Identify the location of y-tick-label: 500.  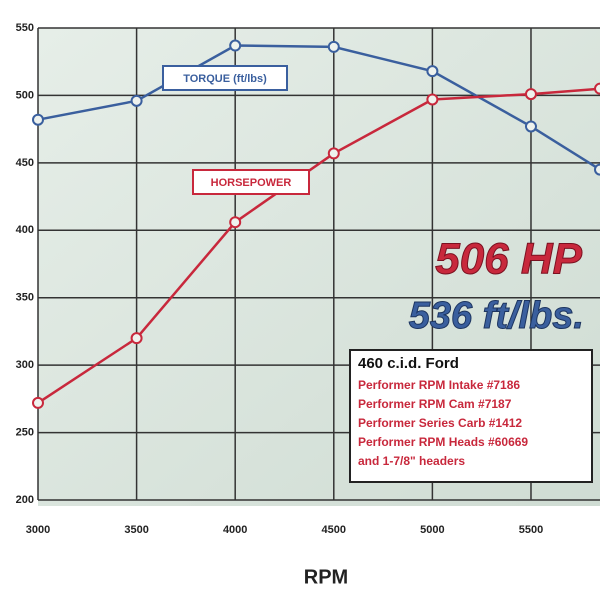
(25, 95).